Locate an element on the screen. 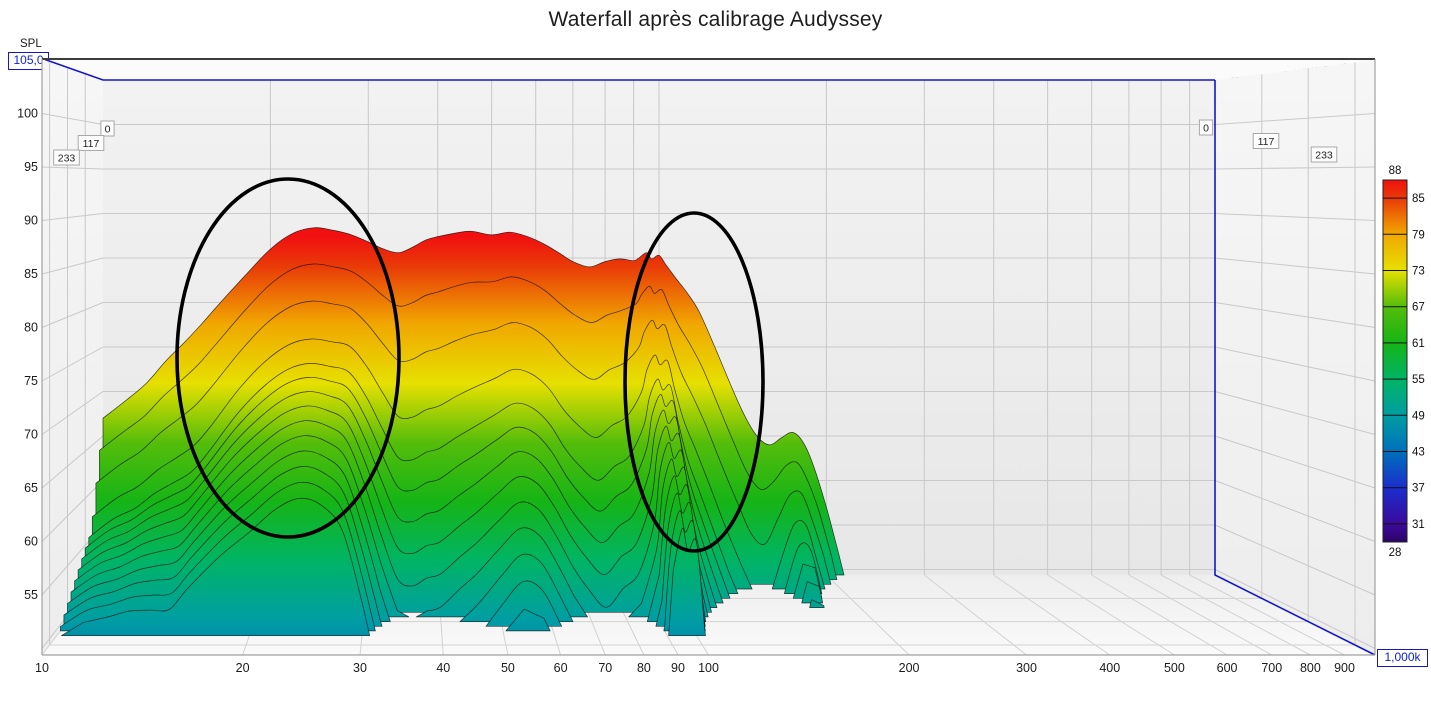  colorbar-tick-label: 49 is located at coordinates (1418, 416).